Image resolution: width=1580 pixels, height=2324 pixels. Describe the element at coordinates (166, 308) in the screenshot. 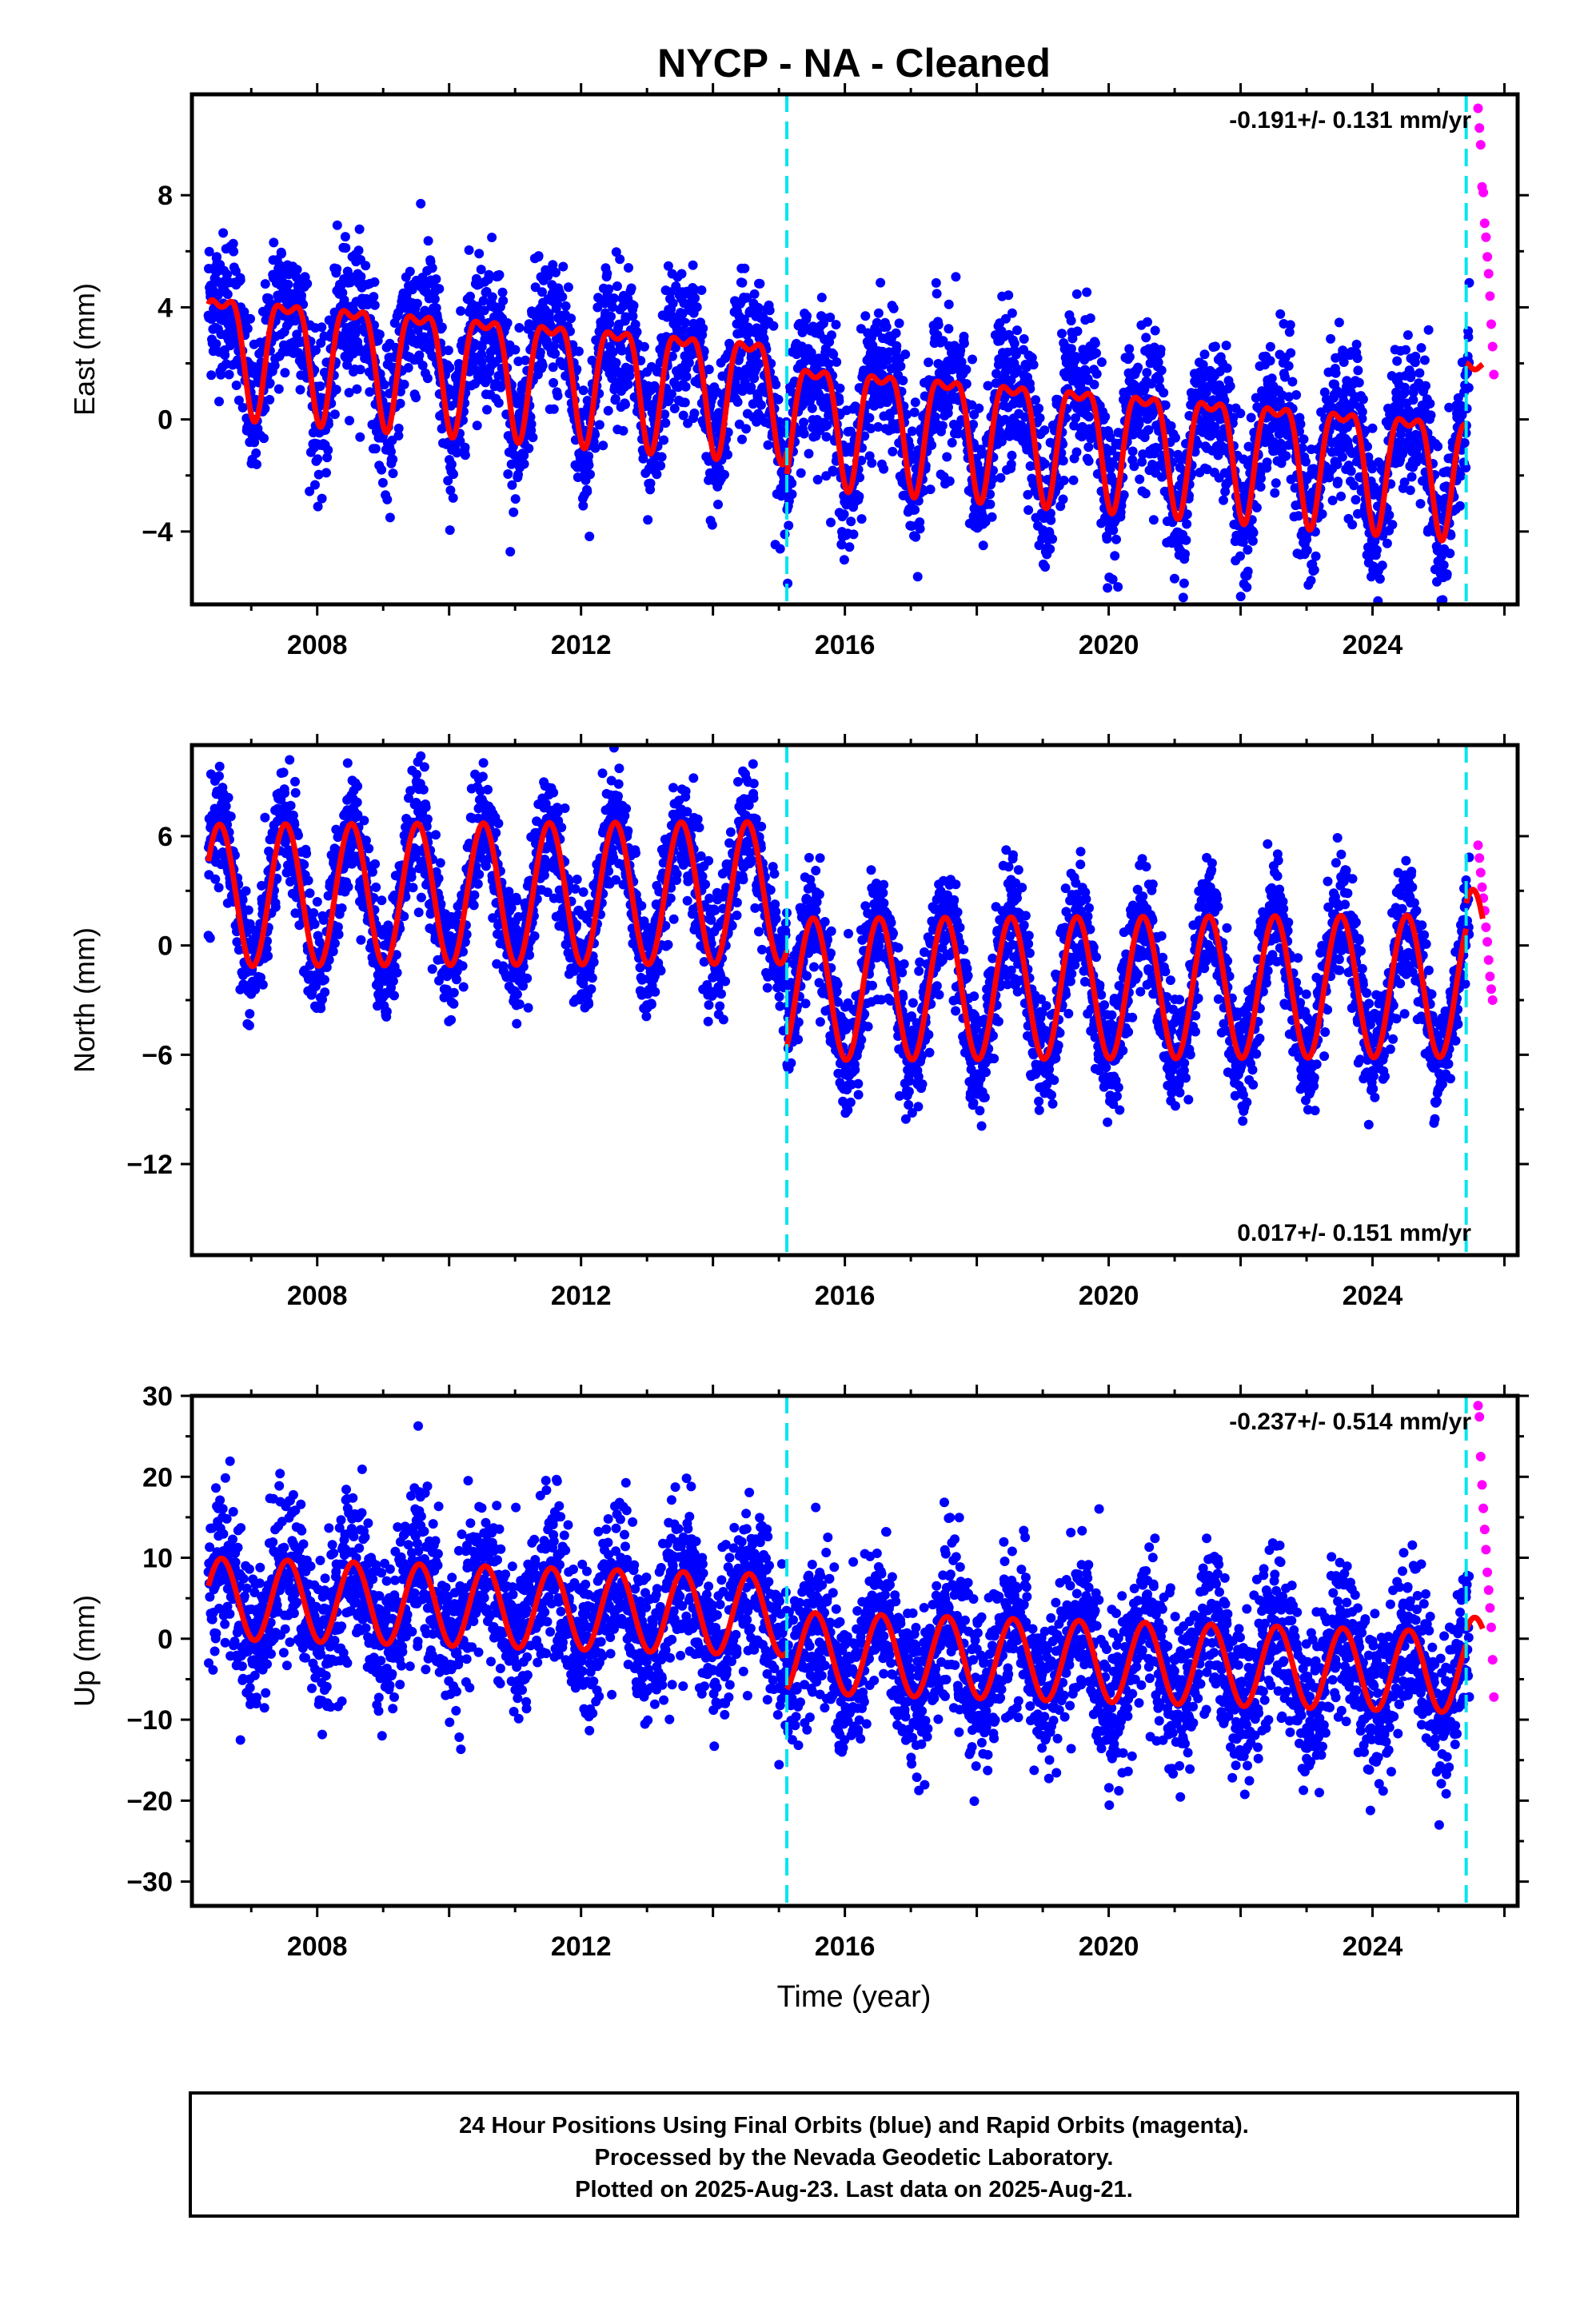

I see `y-tick-label: 4` at that location.